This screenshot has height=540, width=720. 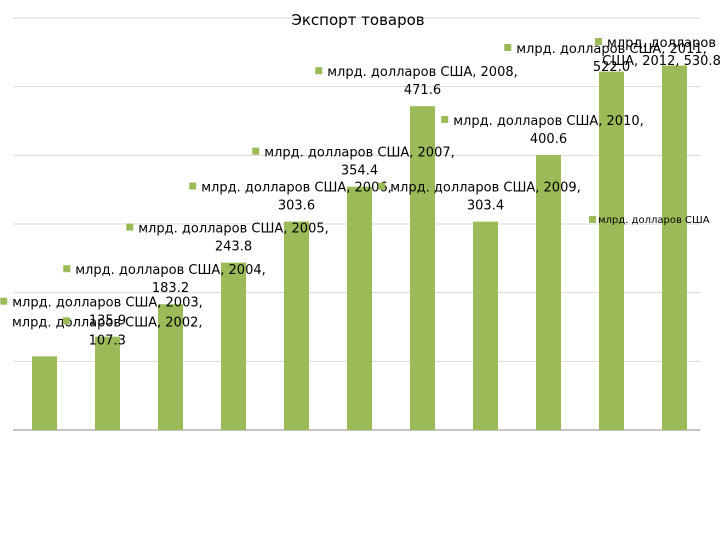 What do you see at coordinates (233, 346) in the screenshot?
I see `bar-2005` at bounding box center [233, 346].